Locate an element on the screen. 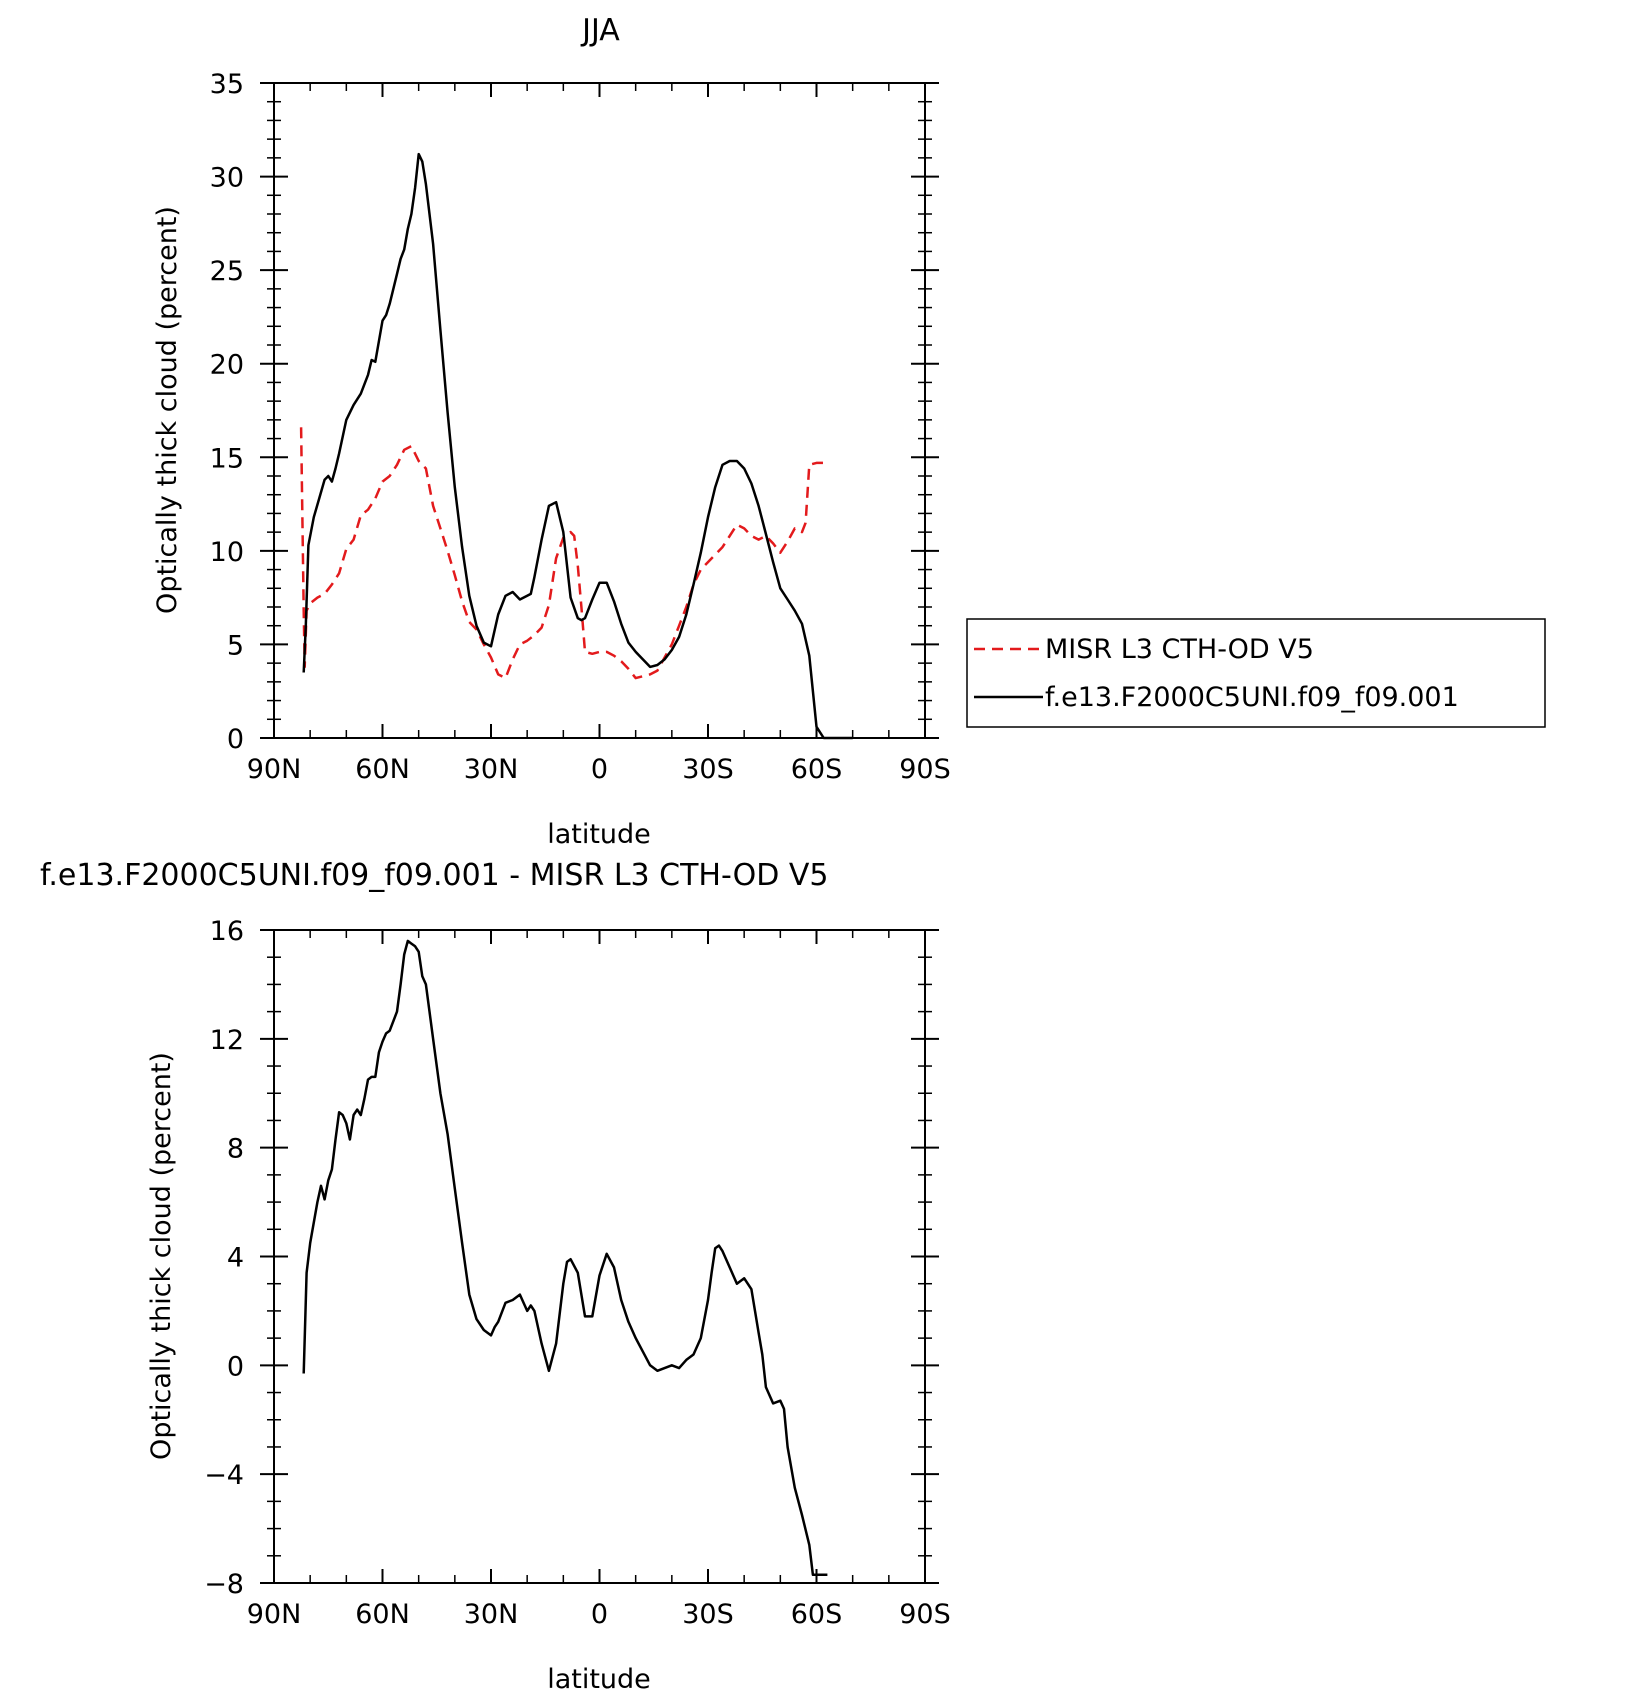 Image resolution: width=1649 pixels, height=1697 pixels. bottom-x-tick-label: 0 is located at coordinates (599, 1614).